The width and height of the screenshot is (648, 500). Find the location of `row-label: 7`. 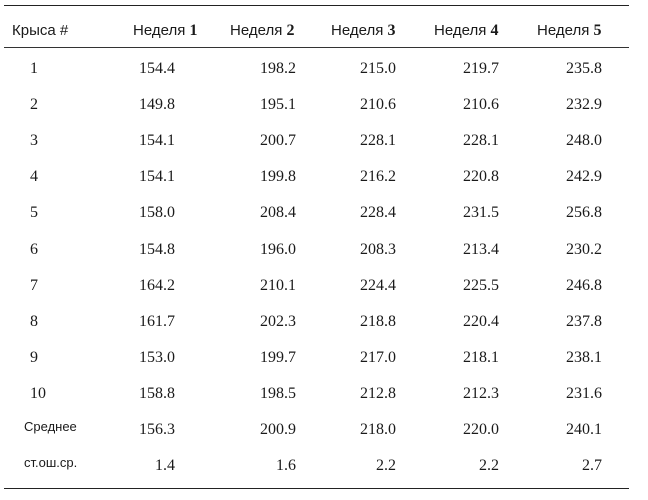

row-label: 7 is located at coordinates (34, 285).